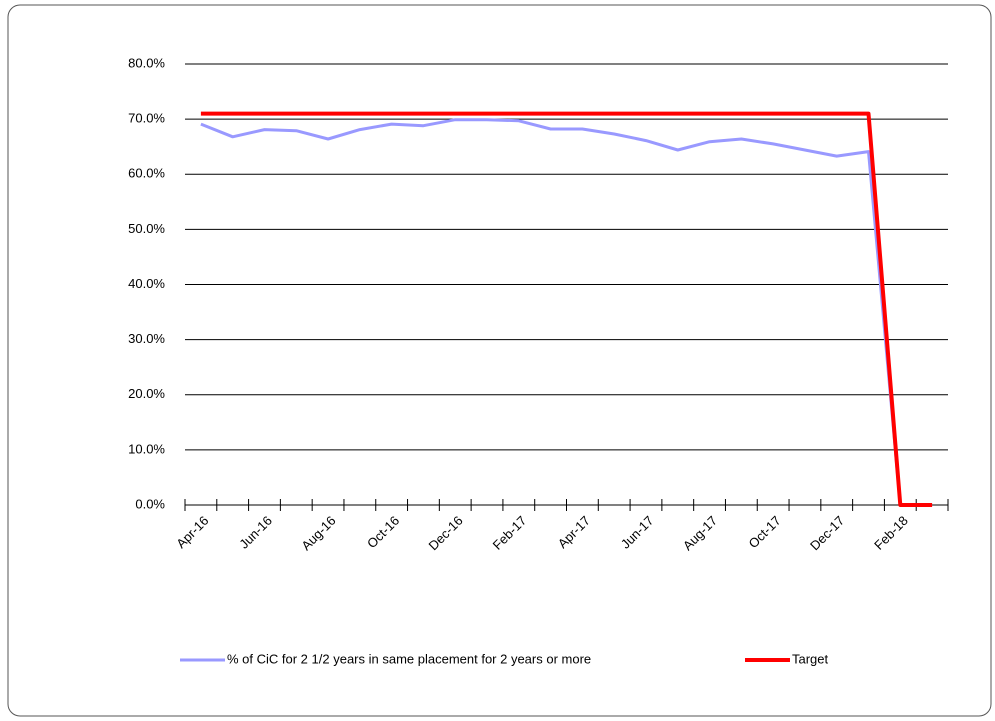  What do you see at coordinates (146, 173) in the screenshot?
I see `y-tick-label: 60.0%` at bounding box center [146, 173].